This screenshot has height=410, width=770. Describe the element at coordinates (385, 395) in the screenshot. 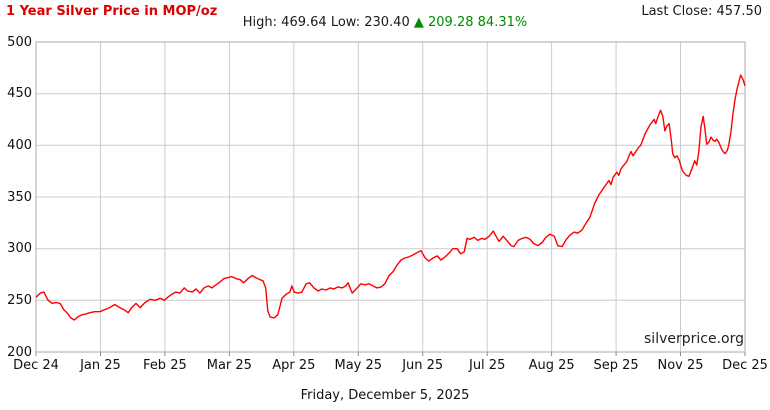

I see `footer-date: Friday, December 5, 2025` at that location.